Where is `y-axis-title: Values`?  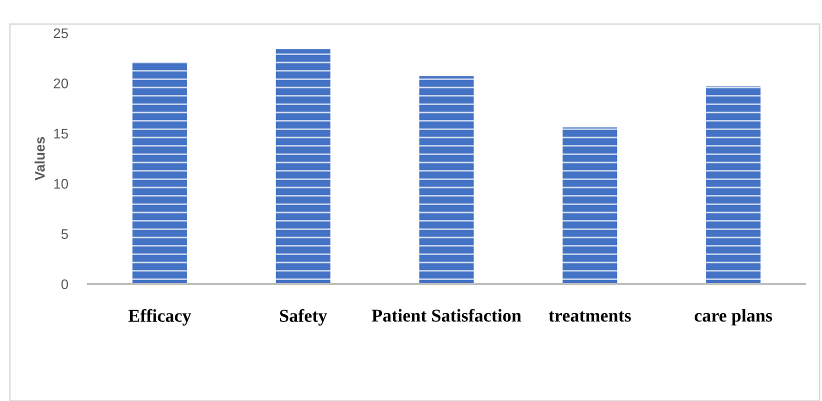
y-axis-title: Values is located at coordinates (39, 158).